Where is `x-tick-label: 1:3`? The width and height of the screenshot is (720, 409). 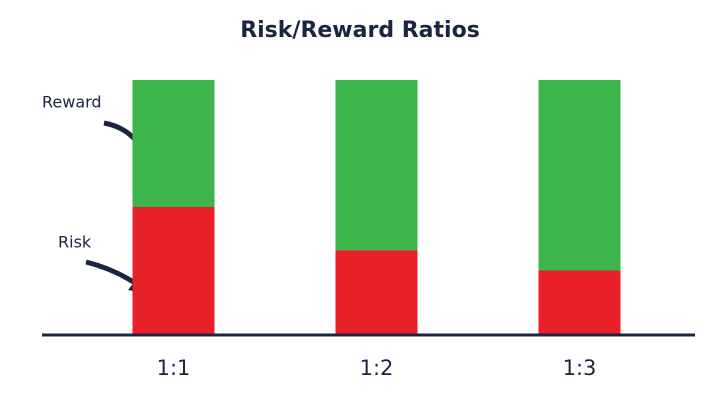 x-tick-label: 1:3 is located at coordinates (580, 368).